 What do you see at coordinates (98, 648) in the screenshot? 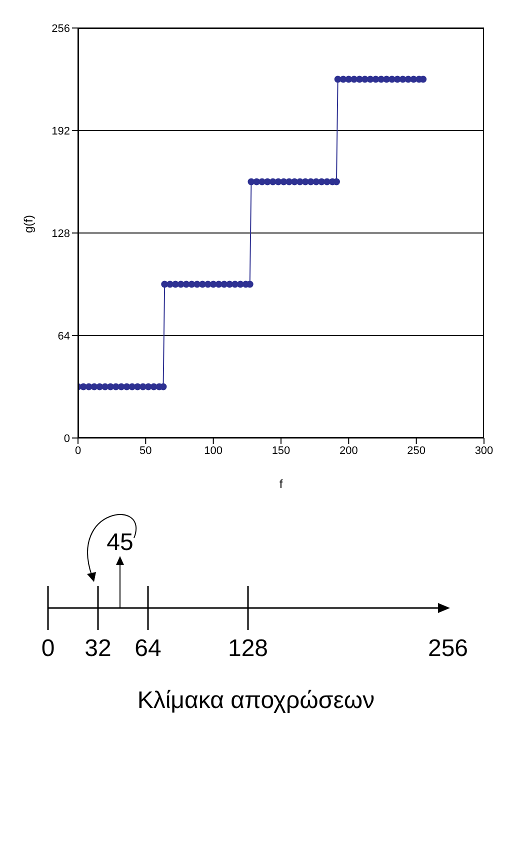
I see `text: 32` at bounding box center [98, 648].